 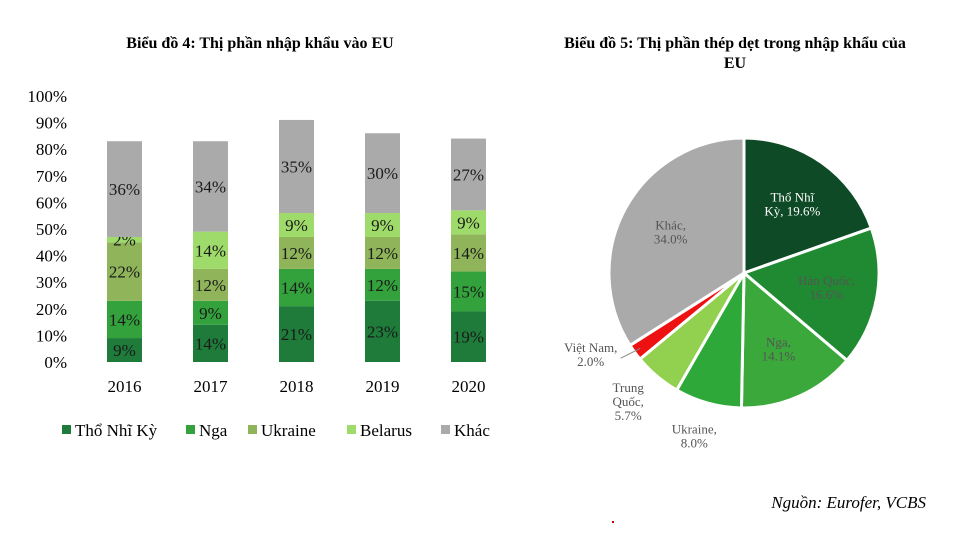 What do you see at coordinates (386, 430) in the screenshot?
I see `legend-label: Belarus` at bounding box center [386, 430].